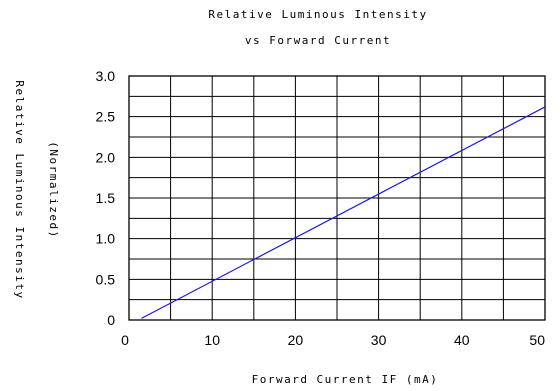 The height and width of the screenshot is (391, 560). I want to click on x-tick-label: 20, so click(296, 340).